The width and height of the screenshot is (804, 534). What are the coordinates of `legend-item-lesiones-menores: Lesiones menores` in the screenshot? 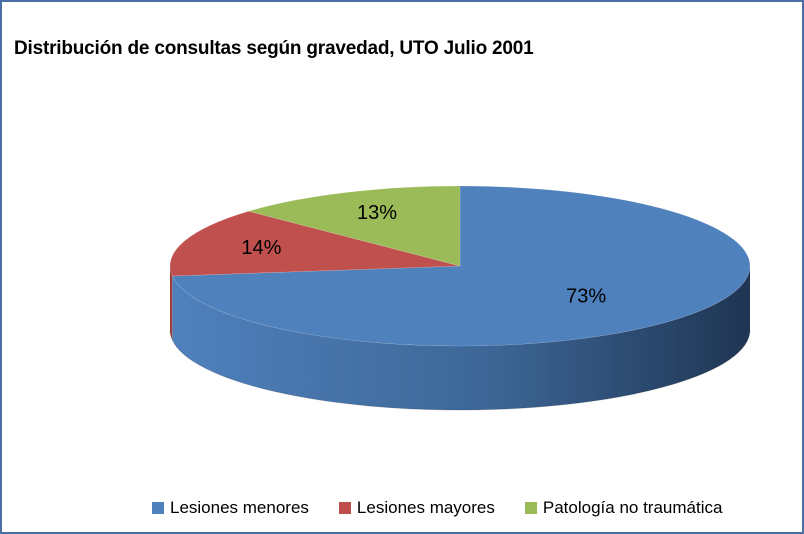 It's located at (230, 508).